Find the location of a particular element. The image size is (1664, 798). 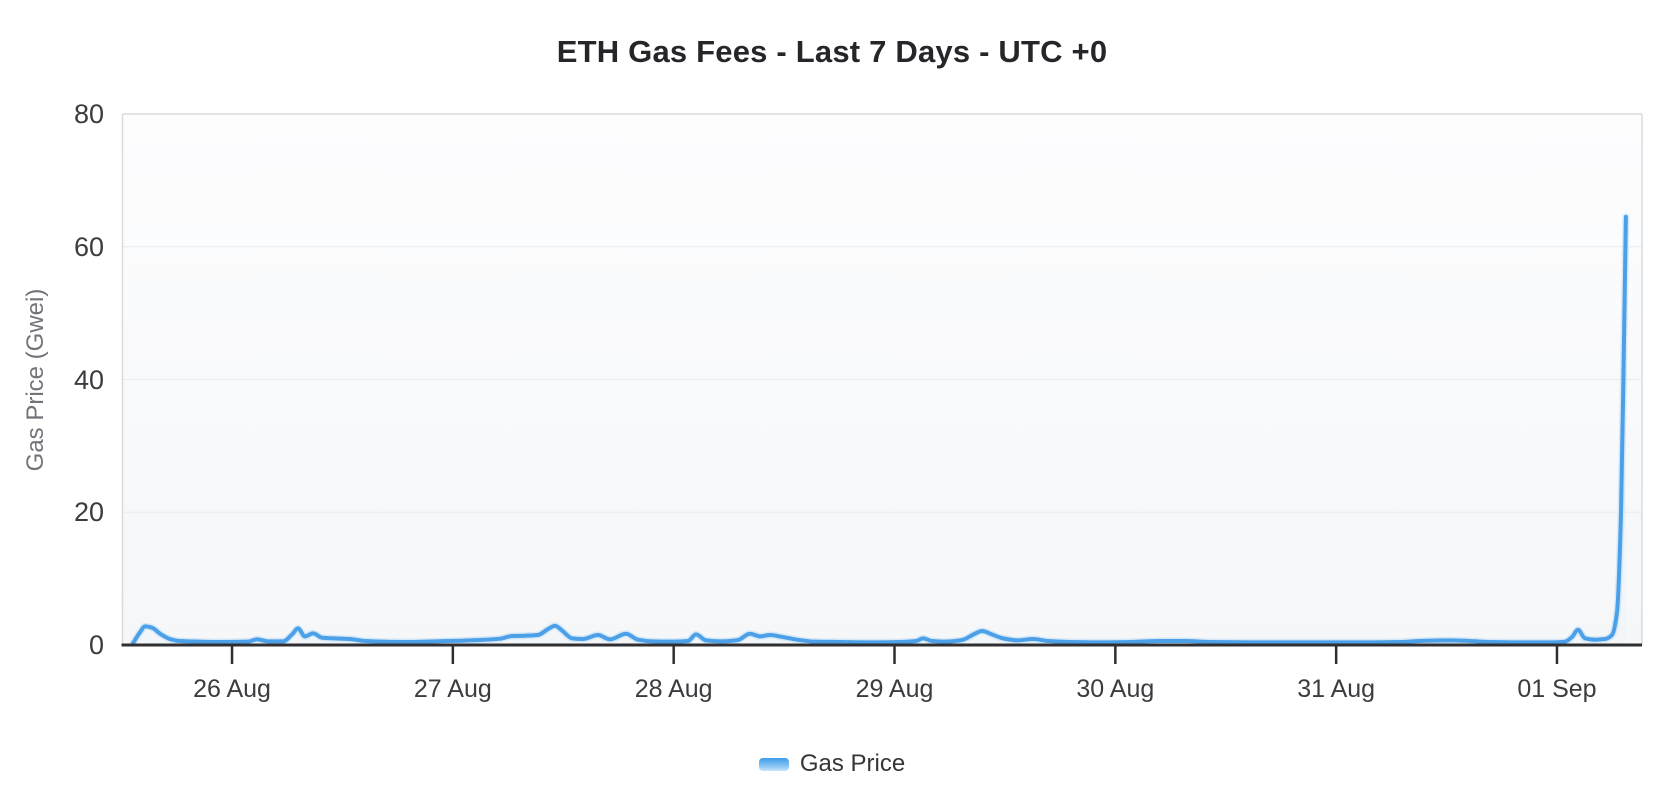

x-tick-label-01-sep: 01 Sep is located at coordinates (1557, 689).